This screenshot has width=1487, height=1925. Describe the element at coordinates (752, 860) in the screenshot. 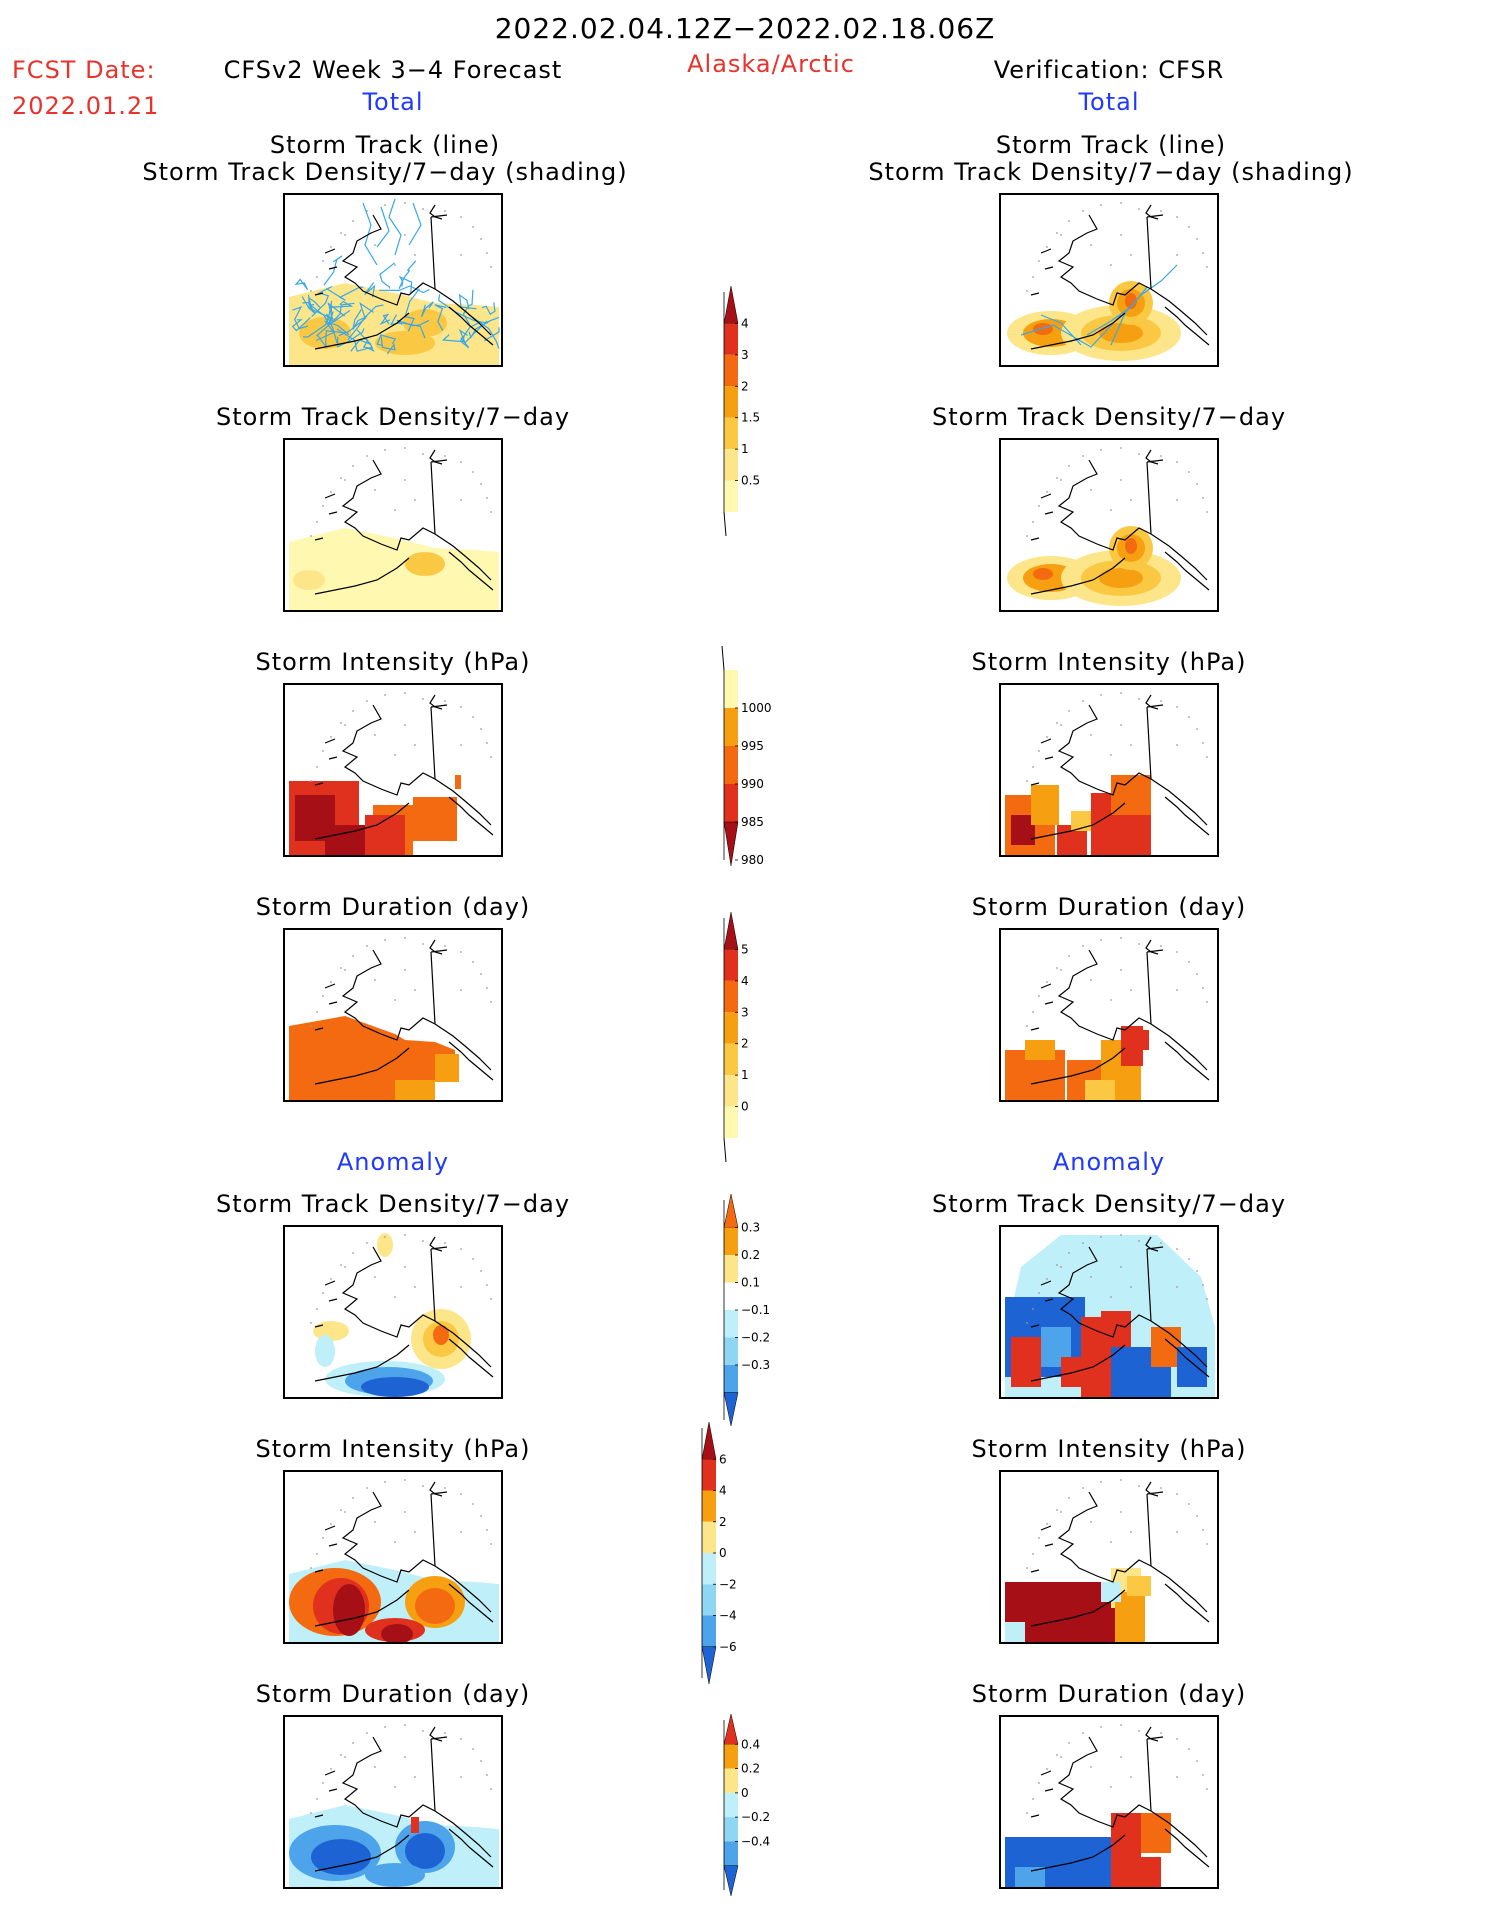

I see `colorbar-tick-label: 980` at that location.